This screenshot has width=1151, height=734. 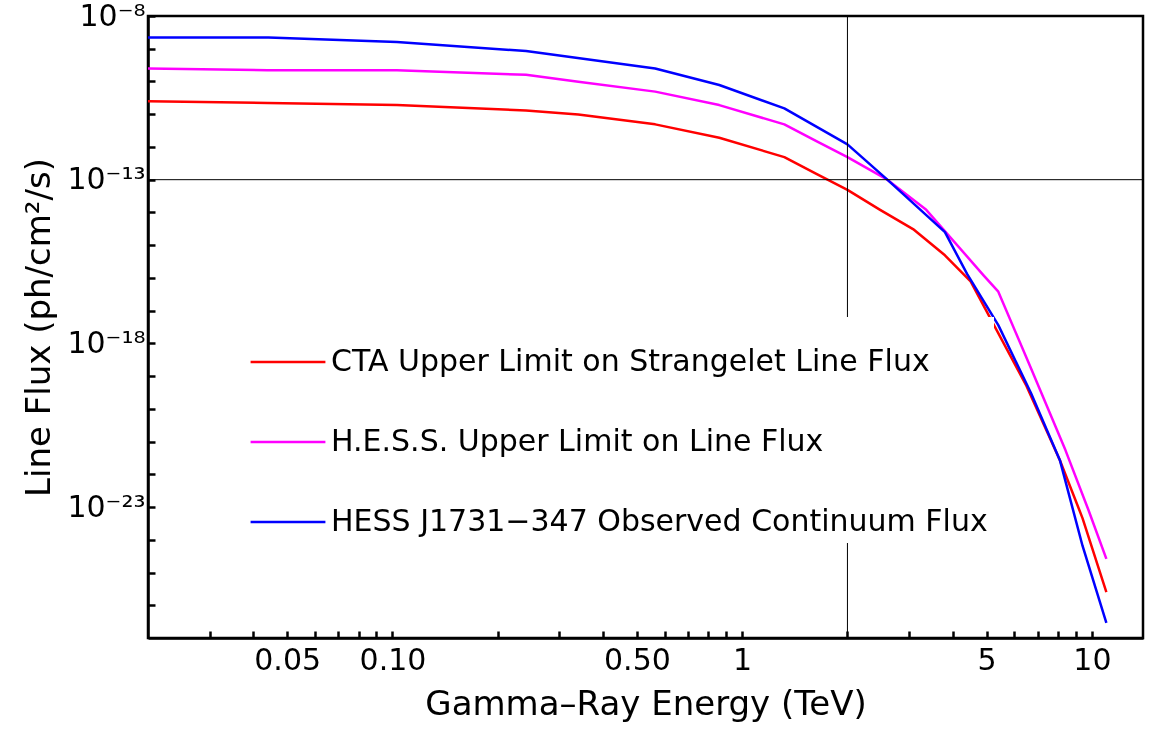 What do you see at coordinates (106, 506) in the screenshot?
I see `y-tick-label: 10⁻²³` at bounding box center [106, 506].